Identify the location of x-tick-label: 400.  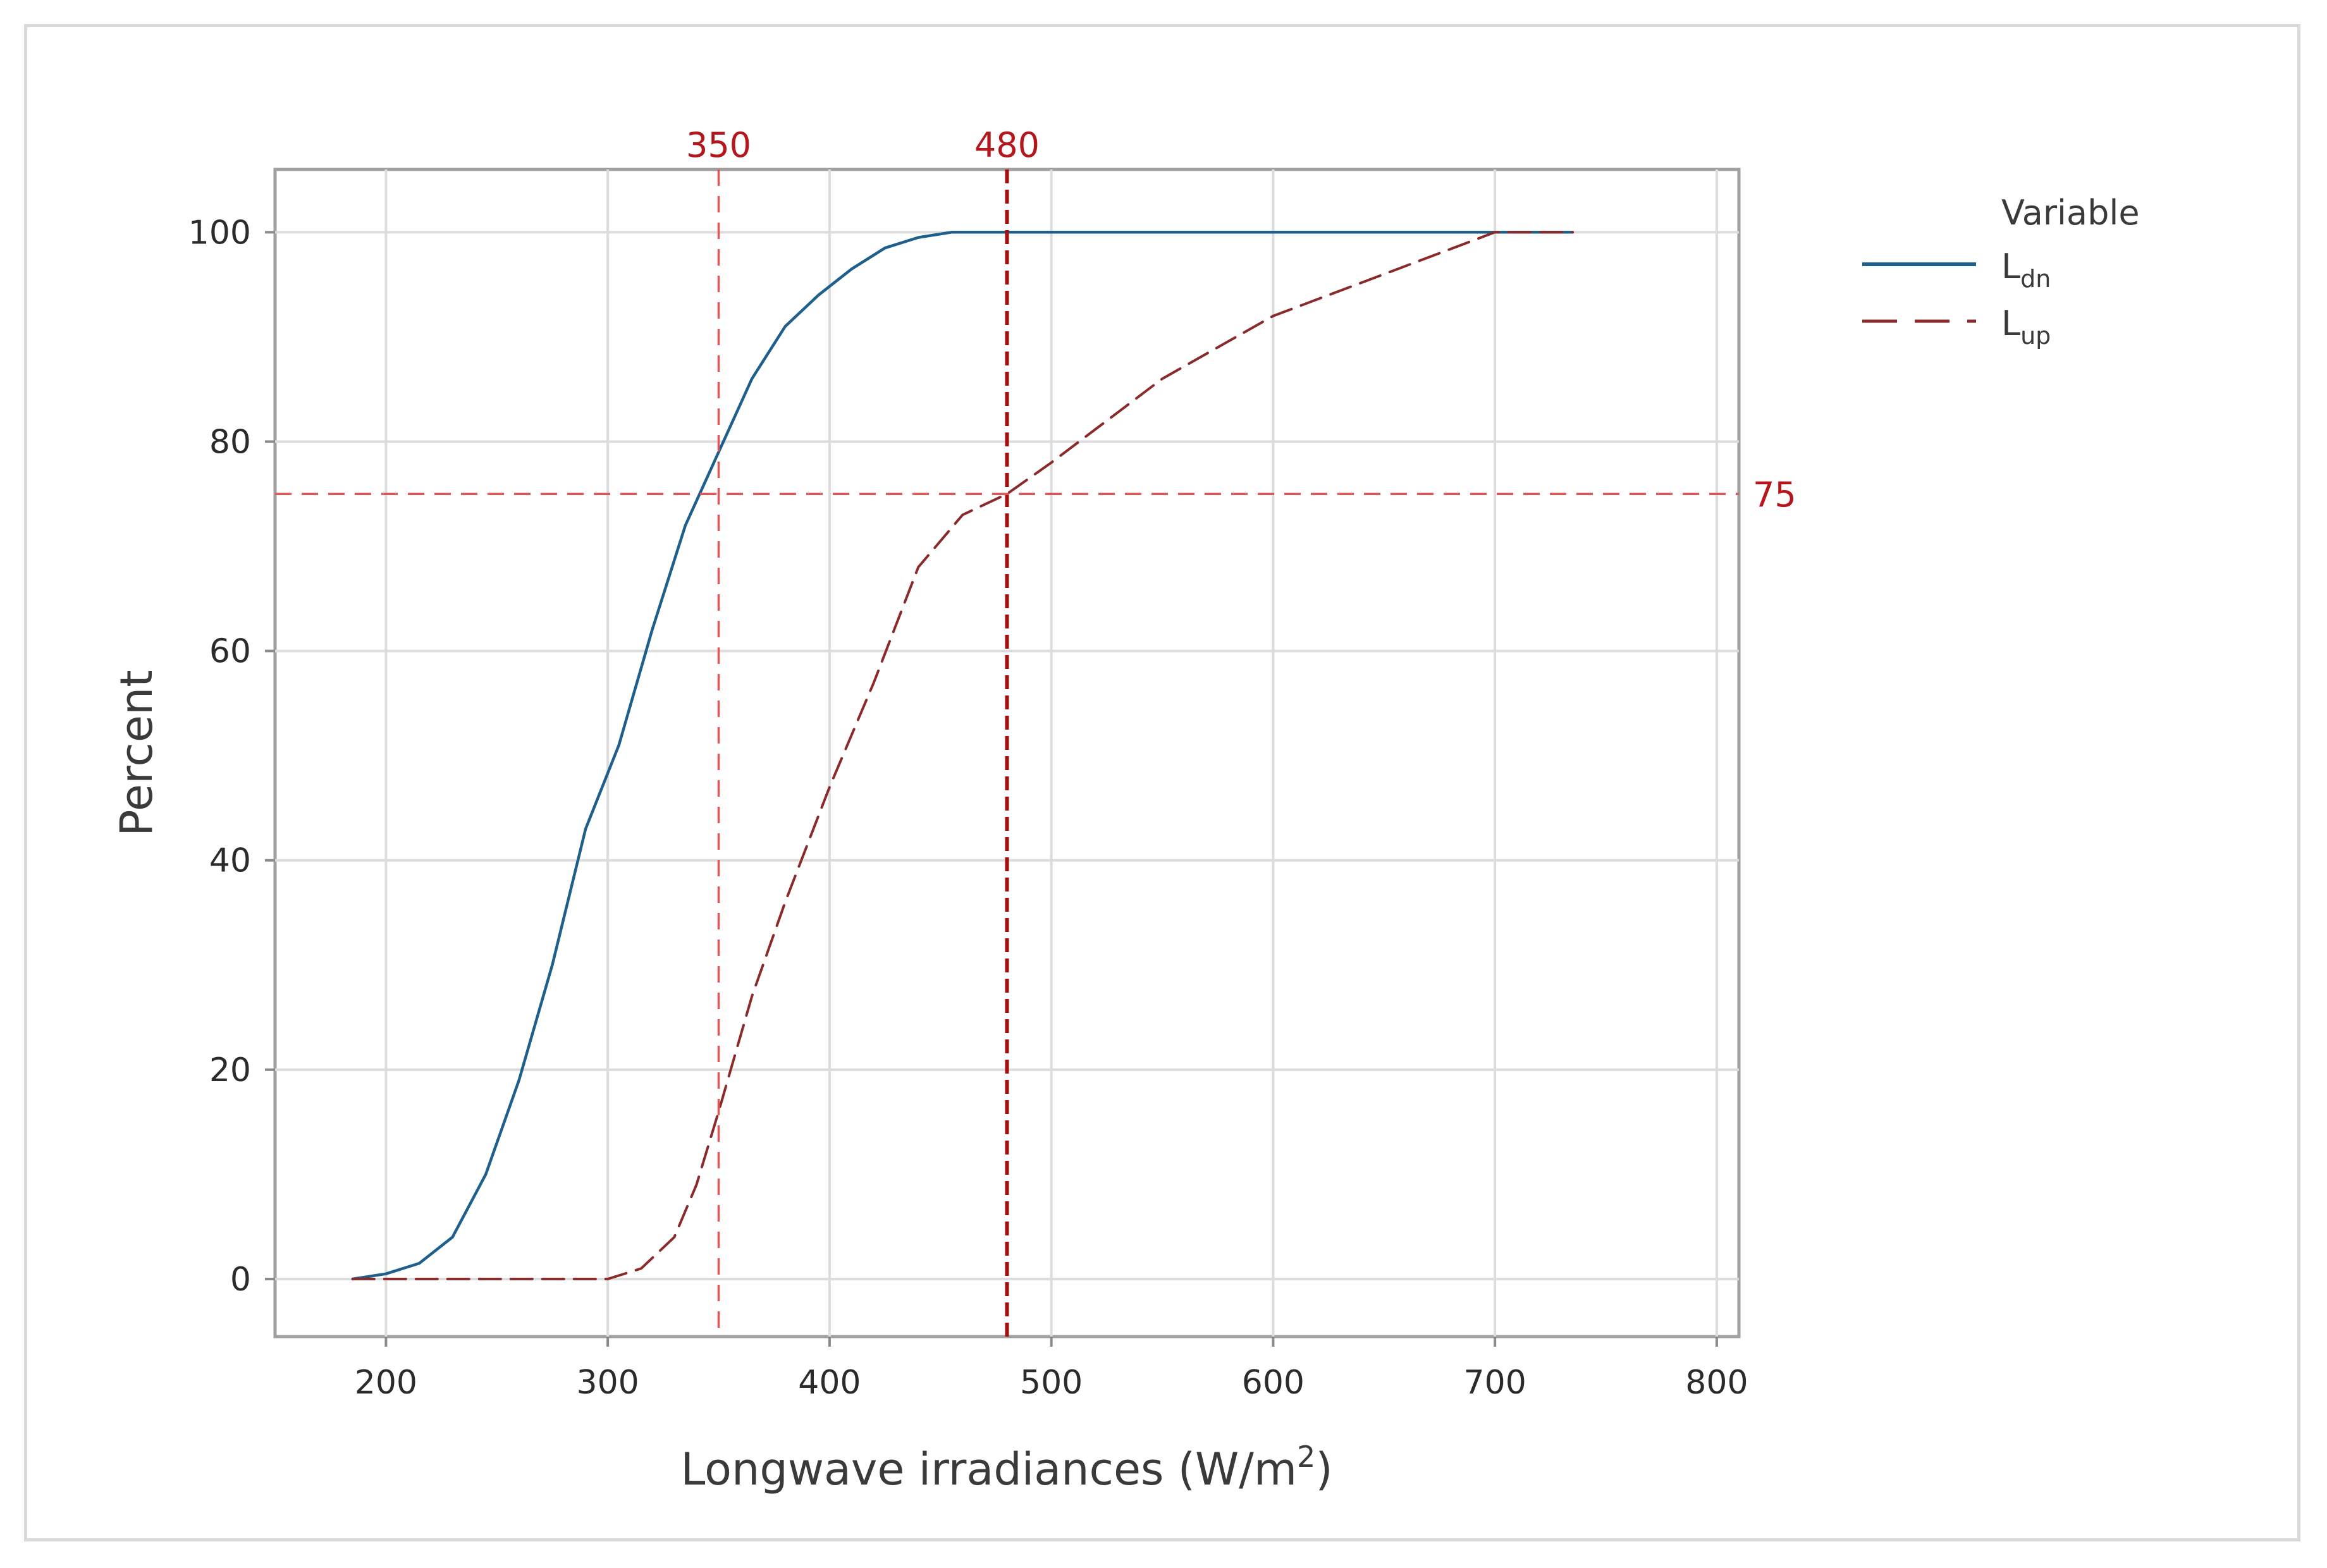
(830, 1383).